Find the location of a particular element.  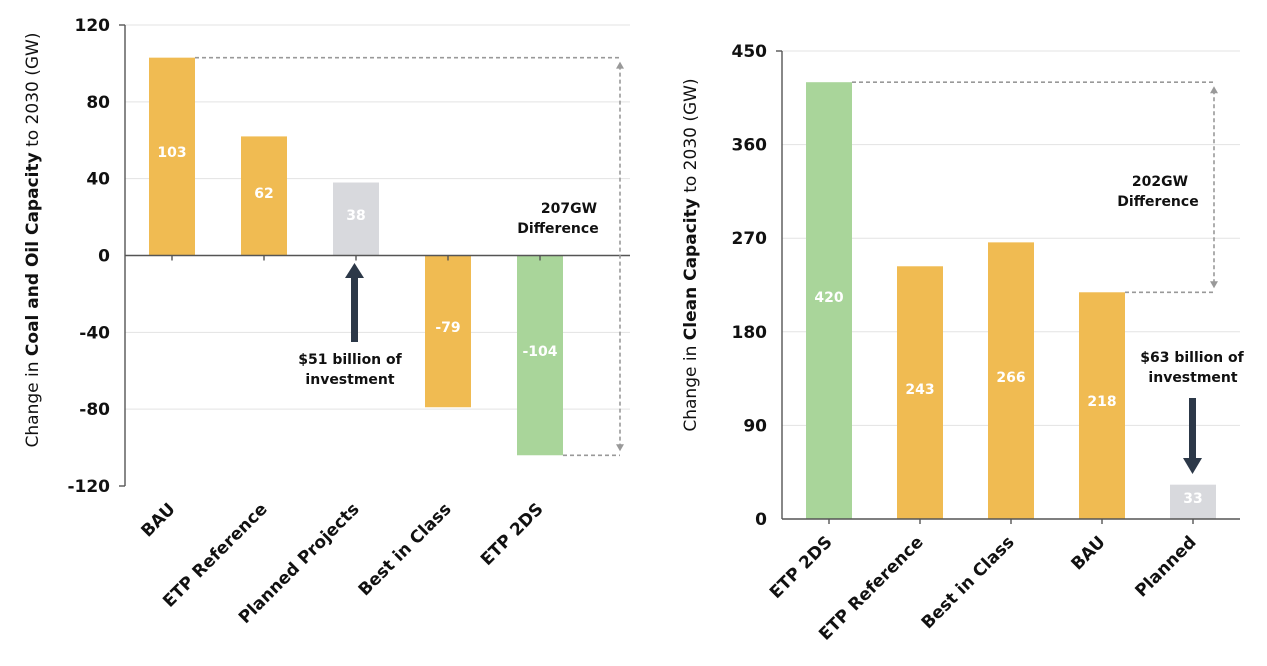

arrow-up-icon is located at coordinates (354, 270).